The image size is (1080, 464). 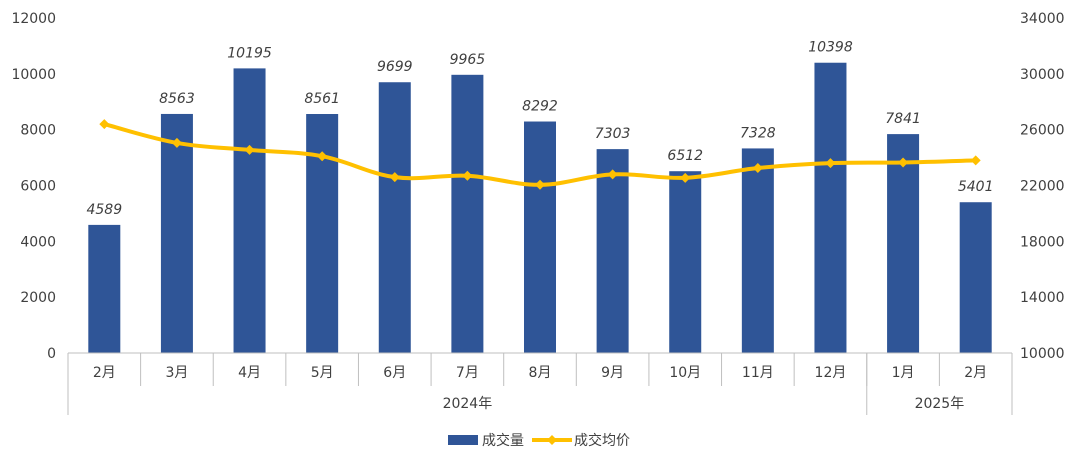 What do you see at coordinates (613, 134) in the screenshot?
I see `bar-value-label: 7303` at bounding box center [613, 134].